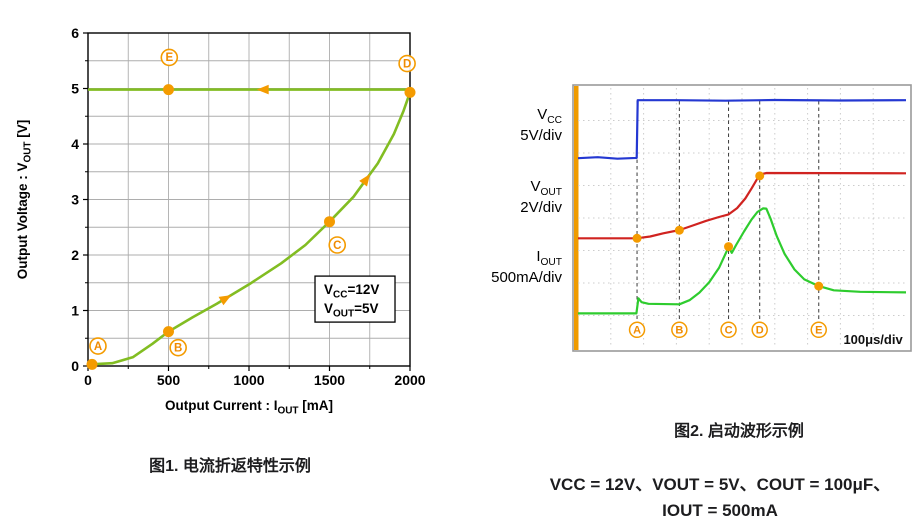  What do you see at coordinates (92, 364) in the screenshot?
I see `curve-point-A` at bounding box center [92, 364].